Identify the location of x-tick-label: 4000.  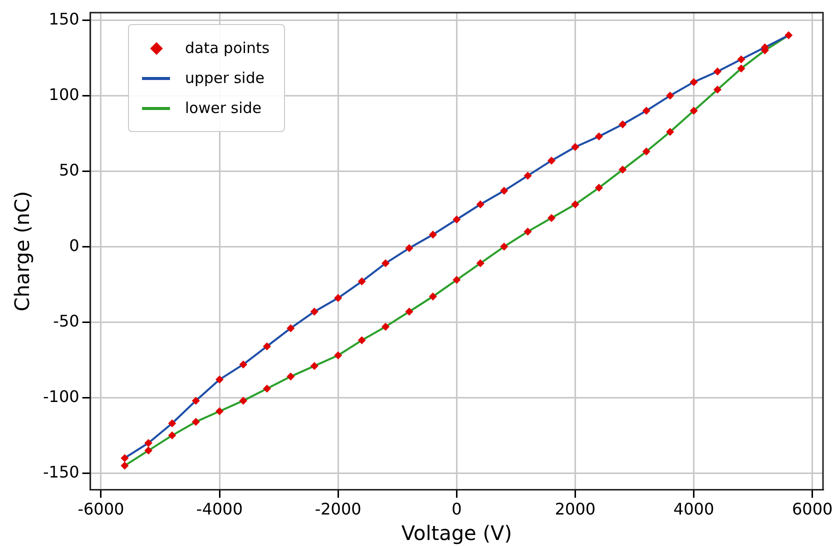
(693, 509).